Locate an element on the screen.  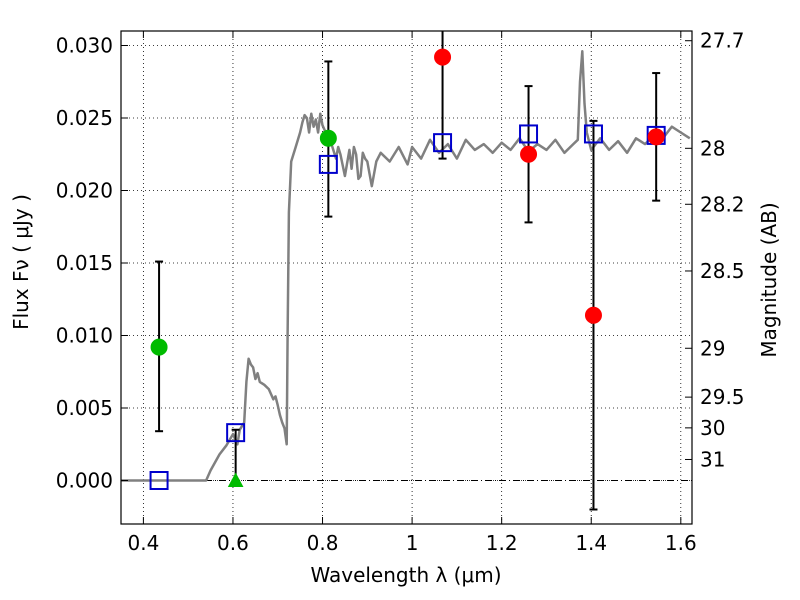
x-tick-label: 0.4 is located at coordinates (143, 543).